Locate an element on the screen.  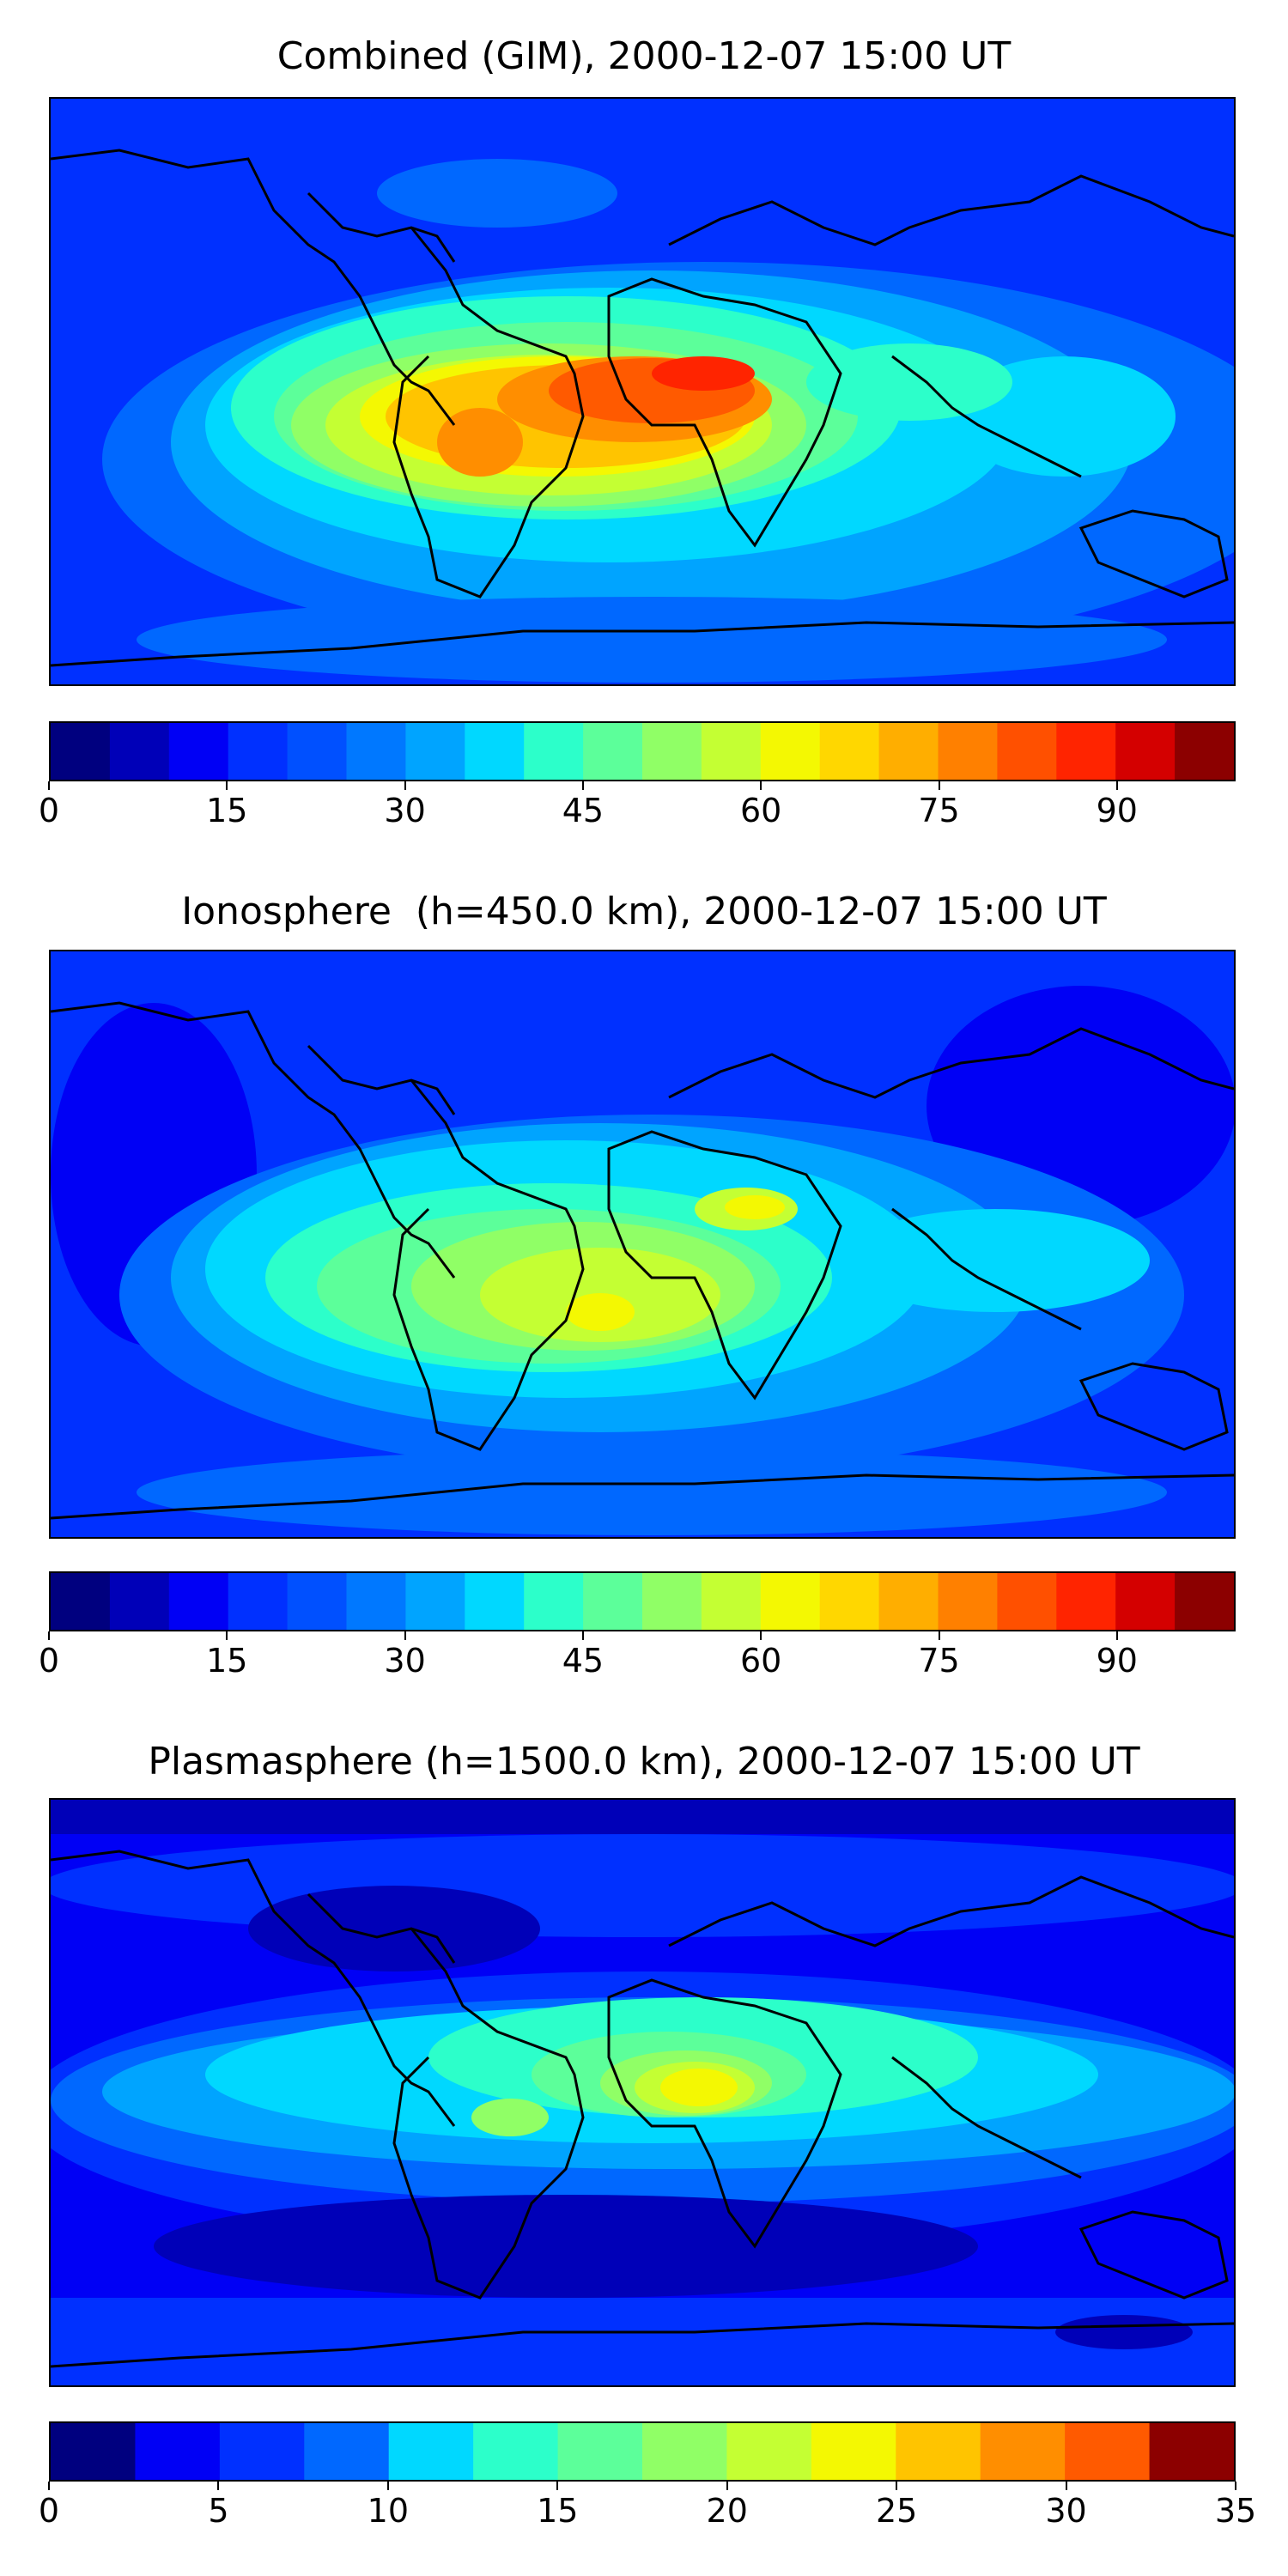
panel-2-colorbar-gradient is located at coordinates (642, 1601).